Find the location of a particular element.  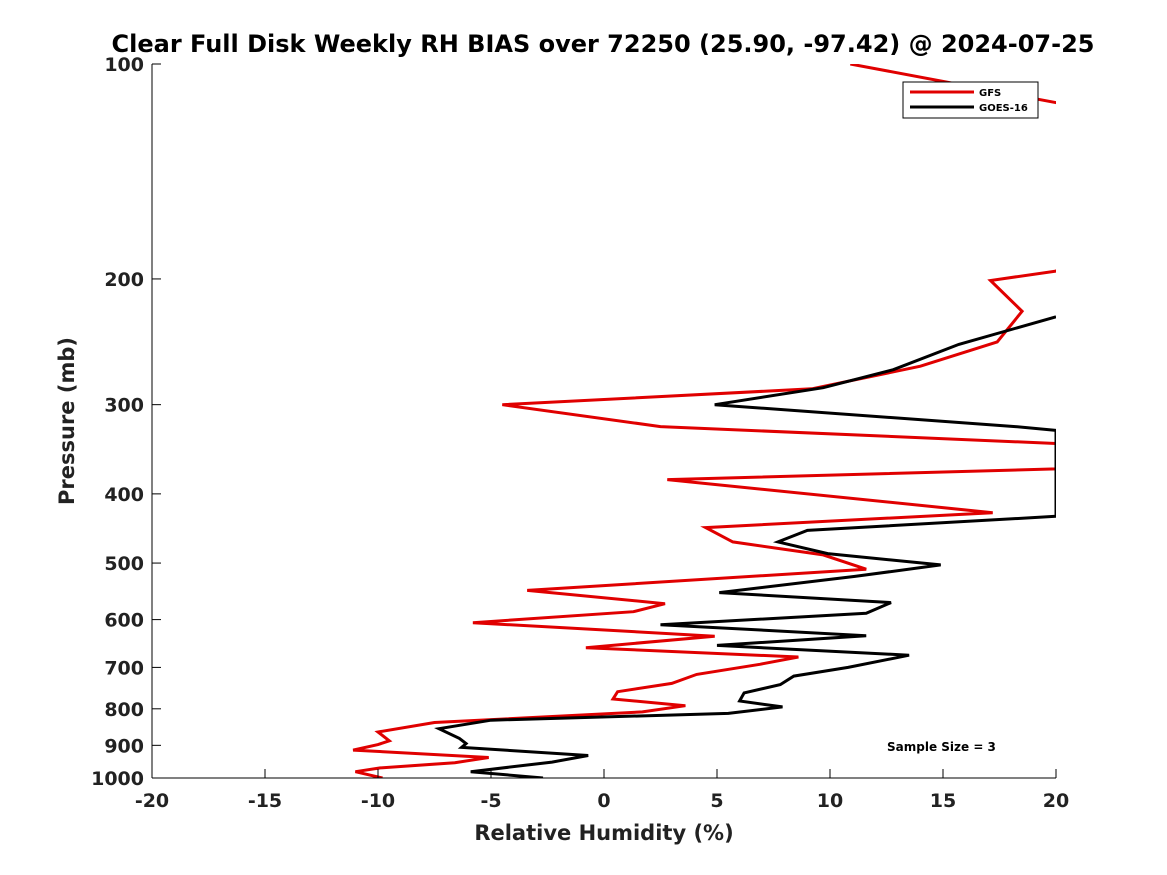

x-tick-label: 20 is located at coordinates (1056, 801).